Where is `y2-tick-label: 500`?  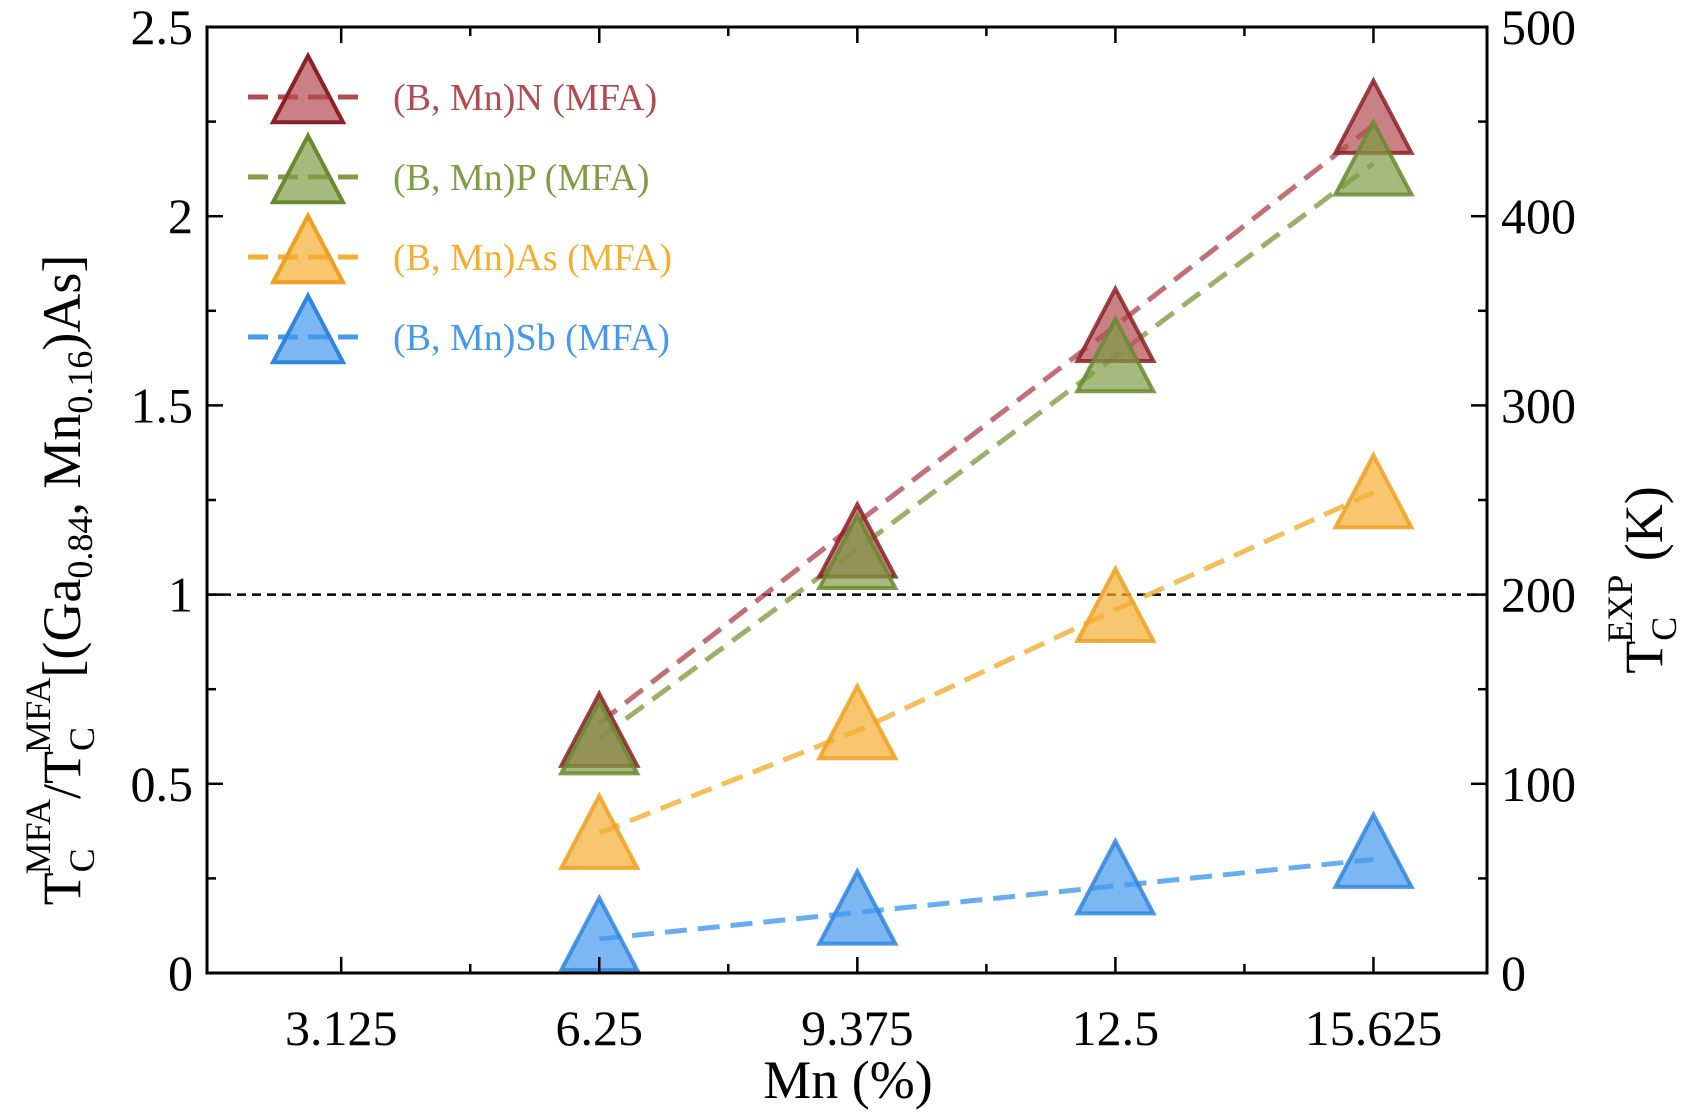 y2-tick-label: 500 is located at coordinates (1538, 27).